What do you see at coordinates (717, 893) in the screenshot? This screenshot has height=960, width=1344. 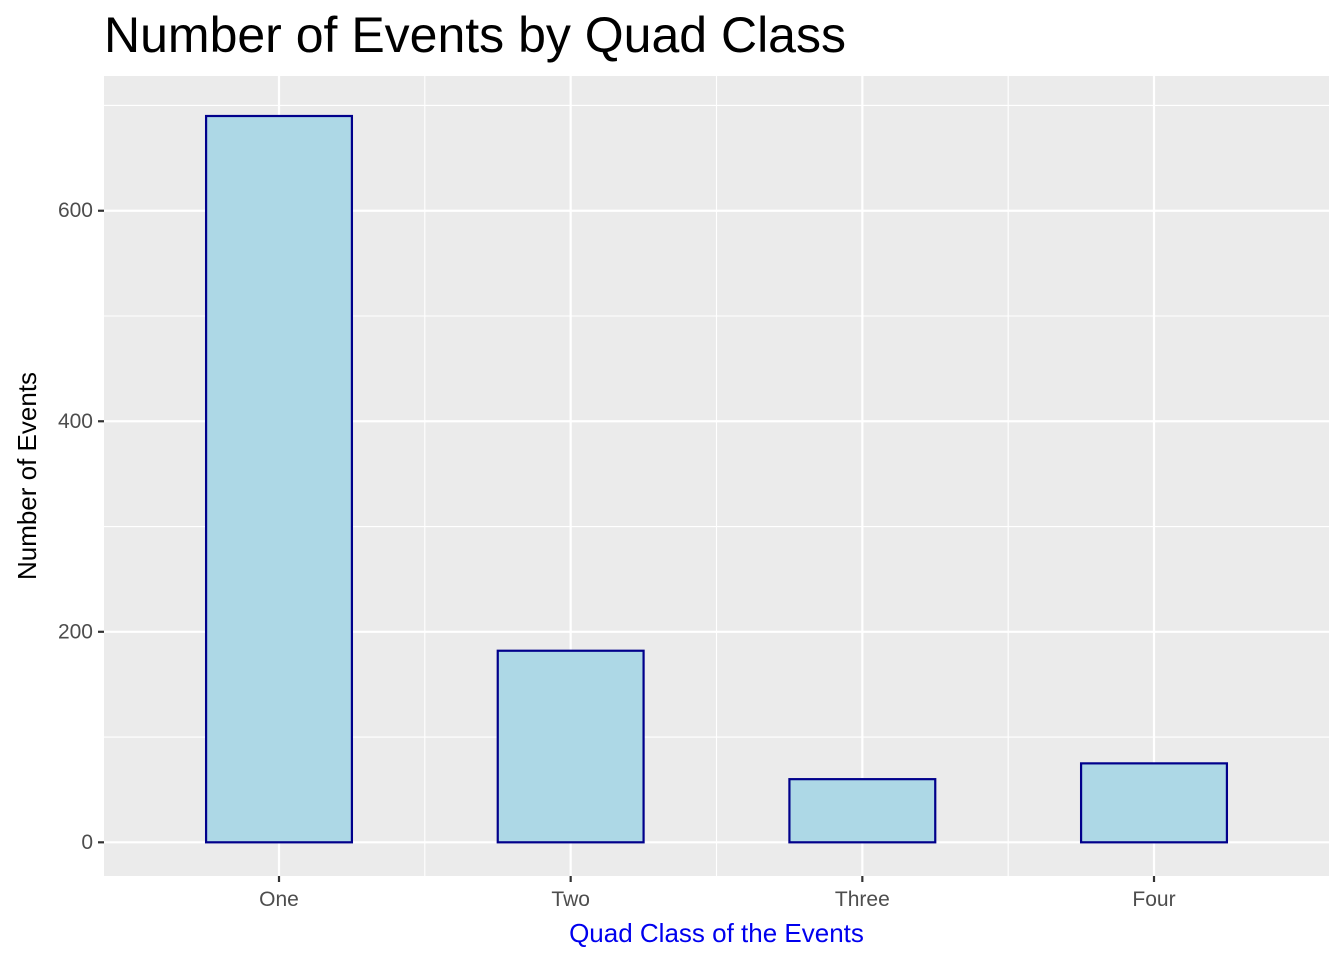 I see `x-axis: One Two Three Four` at bounding box center [717, 893].